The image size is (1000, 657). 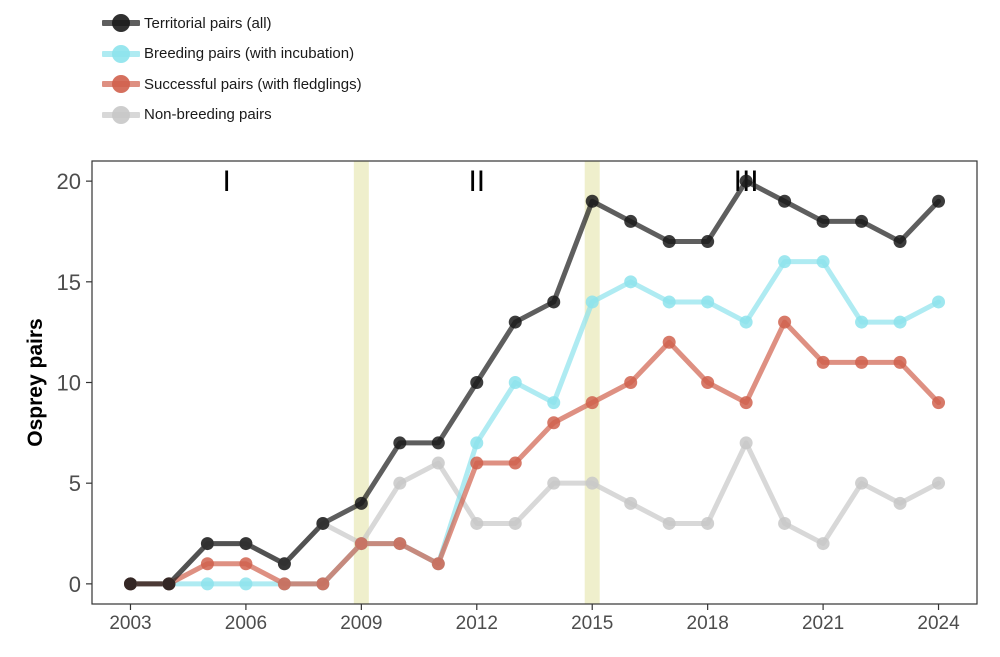 What do you see at coordinates (592, 382) in the screenshot?
I see `period-boundary-band` at bounding box center [592, 382].